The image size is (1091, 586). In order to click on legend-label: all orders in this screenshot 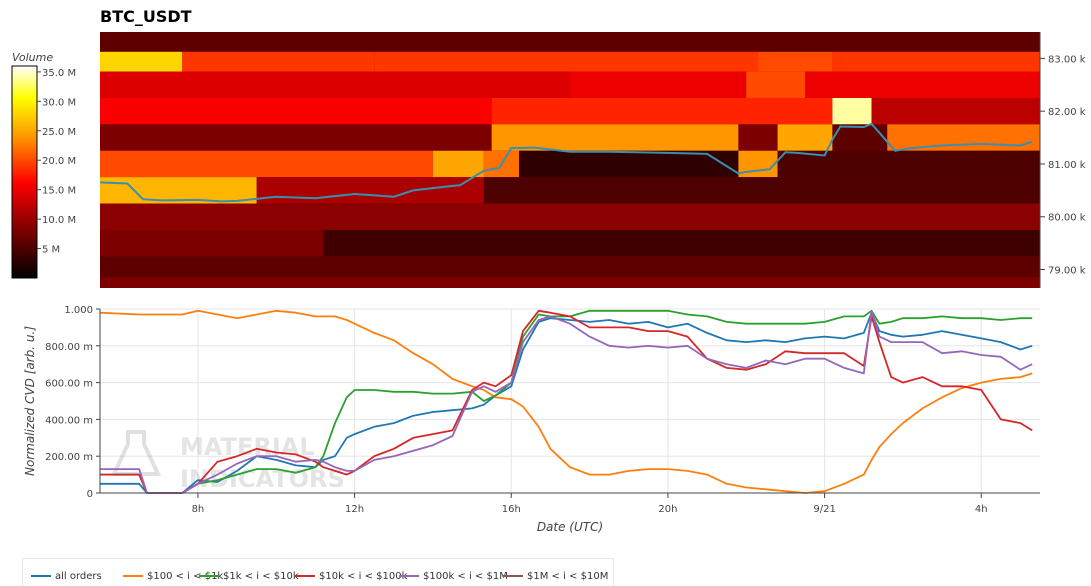, I will do `click(78, 576)`.